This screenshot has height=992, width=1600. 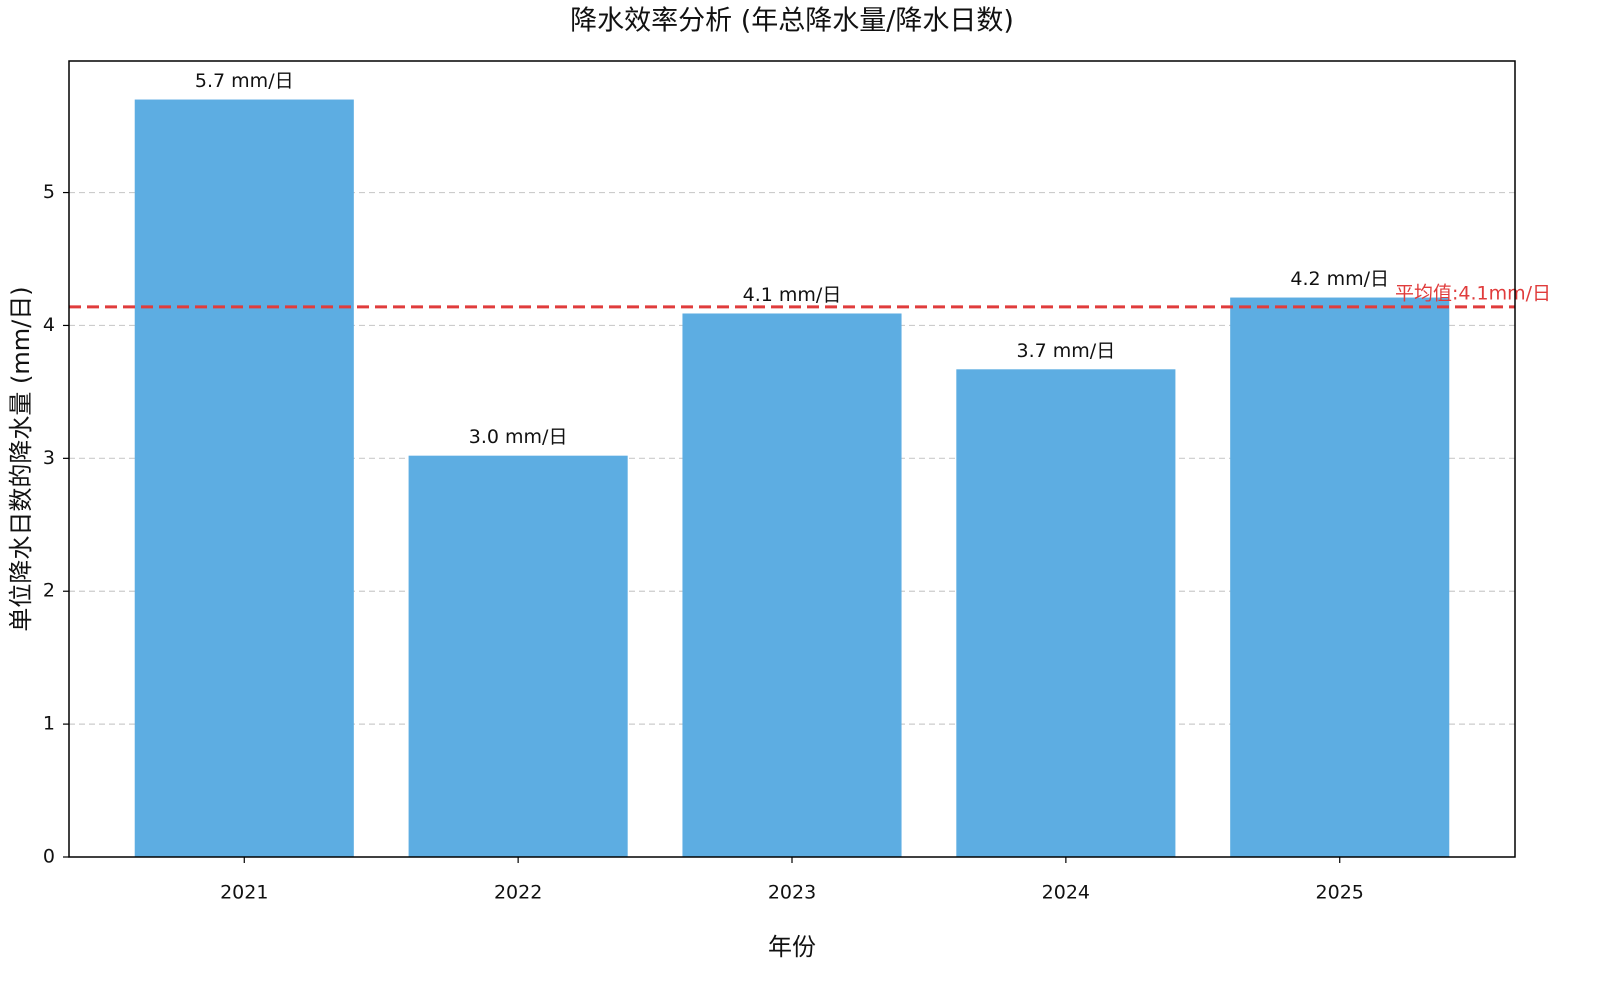 I want to click on y-tick-label: 1, so click(x=49, y=724).